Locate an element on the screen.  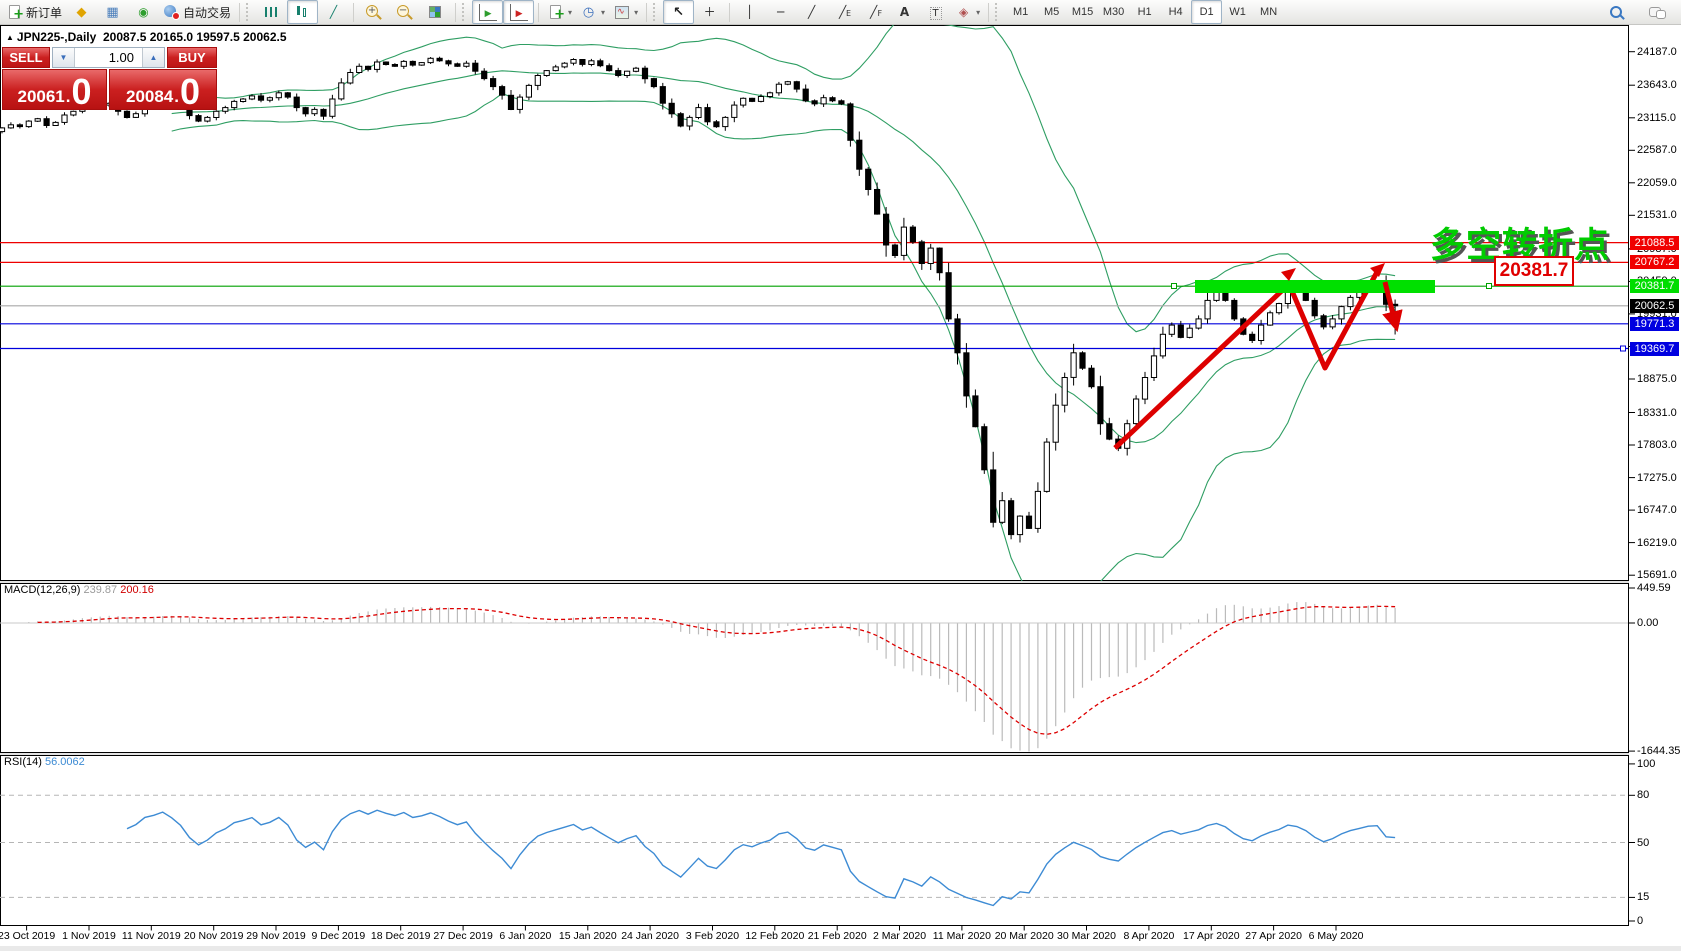
signals-button is located at coordinates (143, 12).